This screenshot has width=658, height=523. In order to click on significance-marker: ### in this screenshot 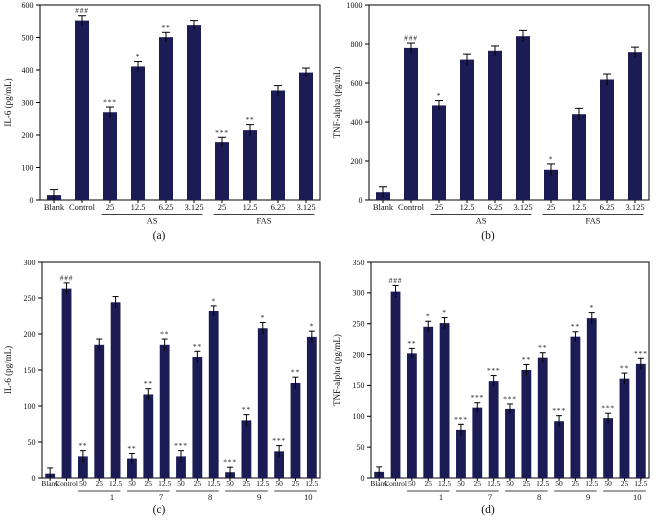, I will do `click(411, 38)`.